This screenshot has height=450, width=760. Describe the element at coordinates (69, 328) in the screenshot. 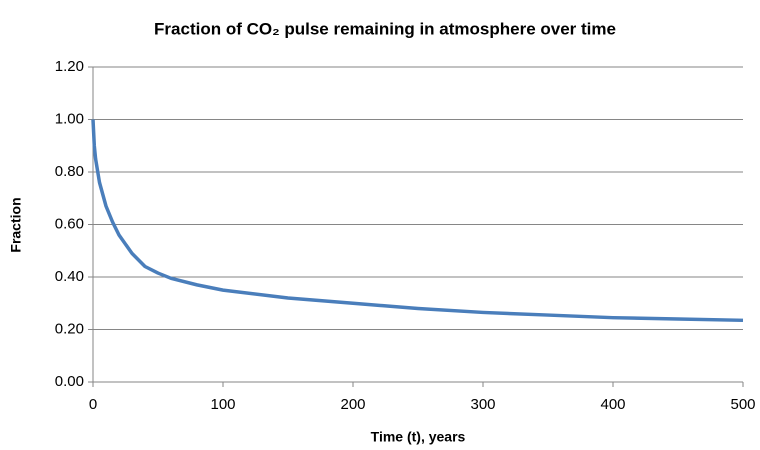

I see `y-tick-label: 0.20` at that location.